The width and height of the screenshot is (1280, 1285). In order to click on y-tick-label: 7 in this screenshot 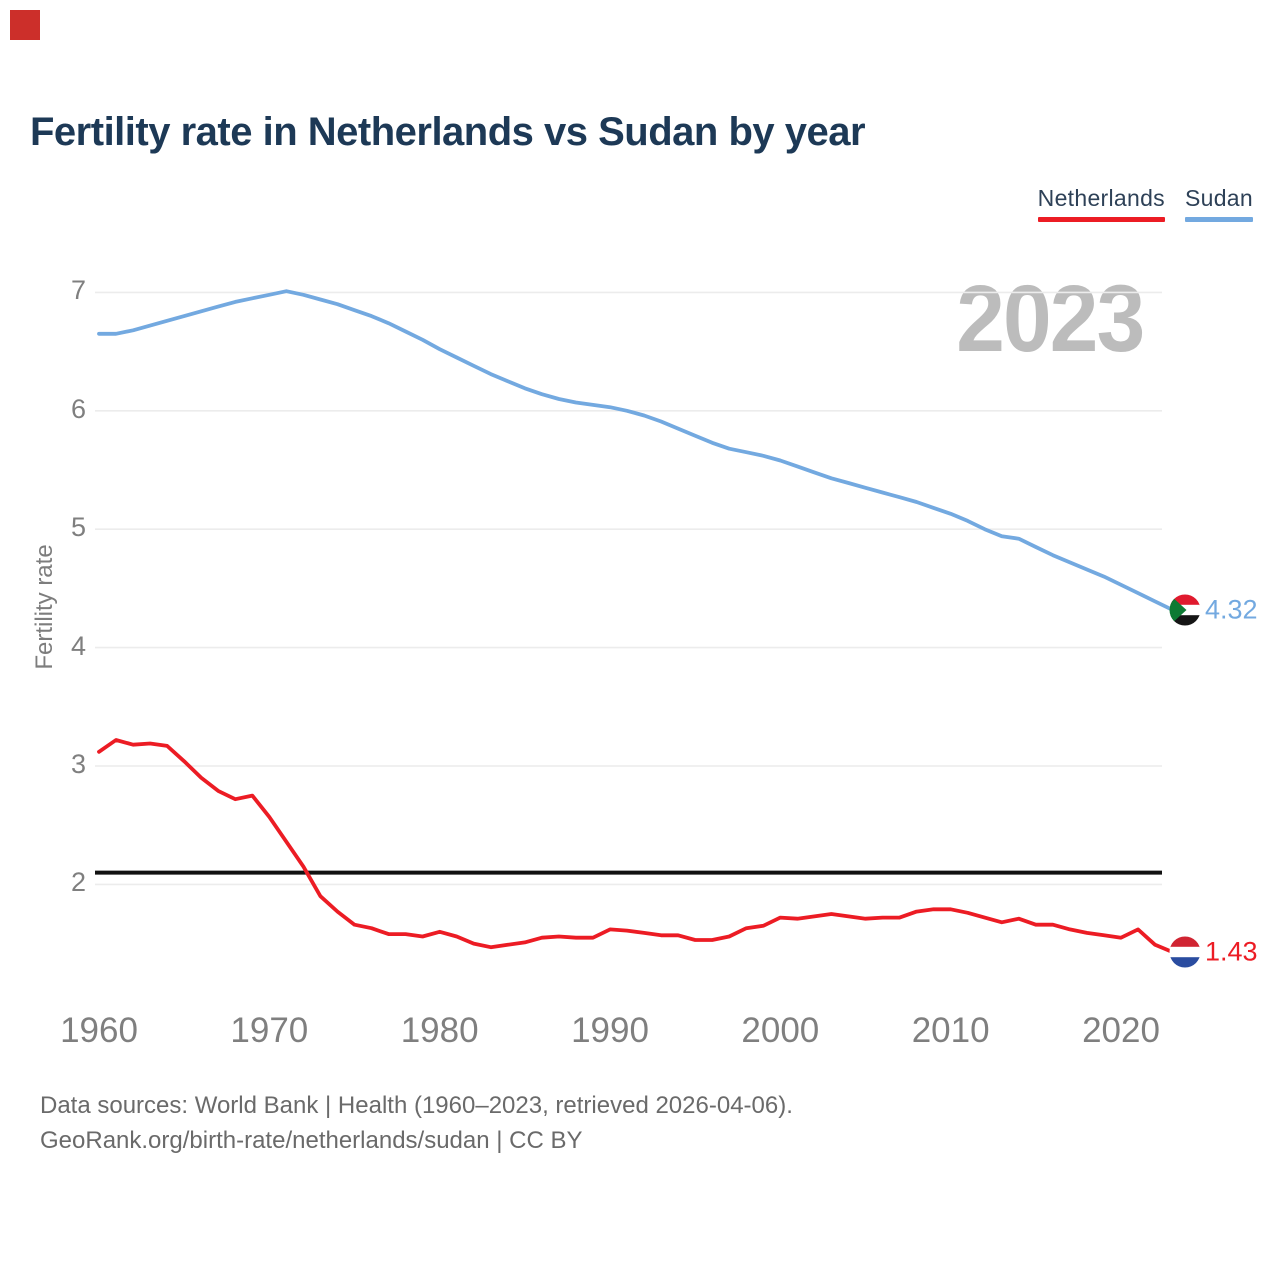, I will do `click(78, 290)`.